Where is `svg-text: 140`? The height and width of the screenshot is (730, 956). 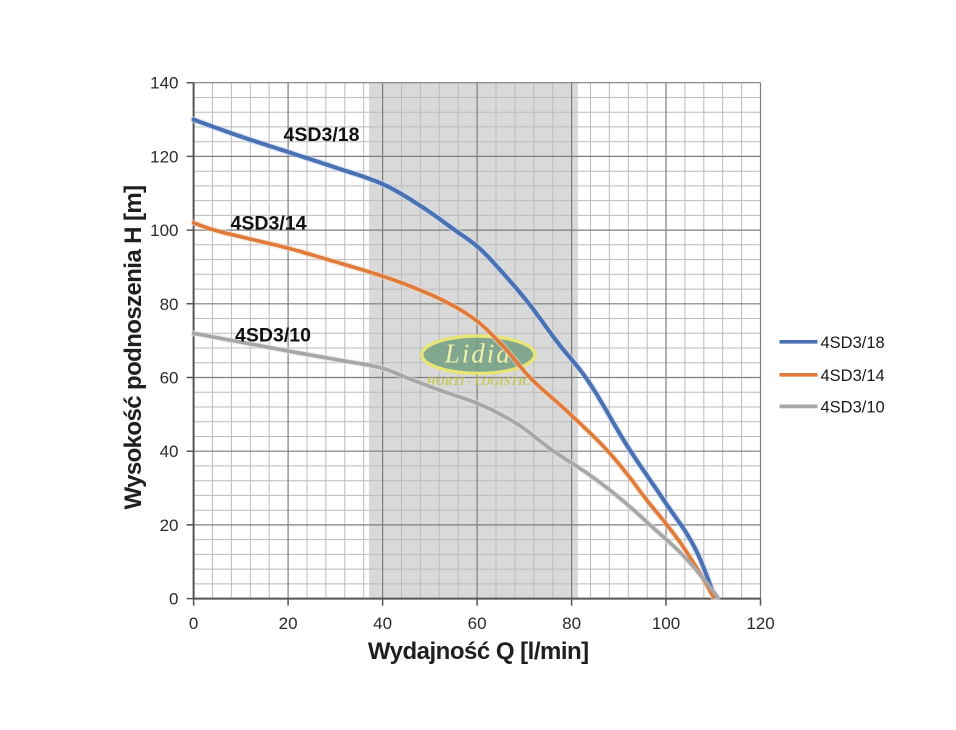
svg-text: 140 is located at coordinates (164, 83).